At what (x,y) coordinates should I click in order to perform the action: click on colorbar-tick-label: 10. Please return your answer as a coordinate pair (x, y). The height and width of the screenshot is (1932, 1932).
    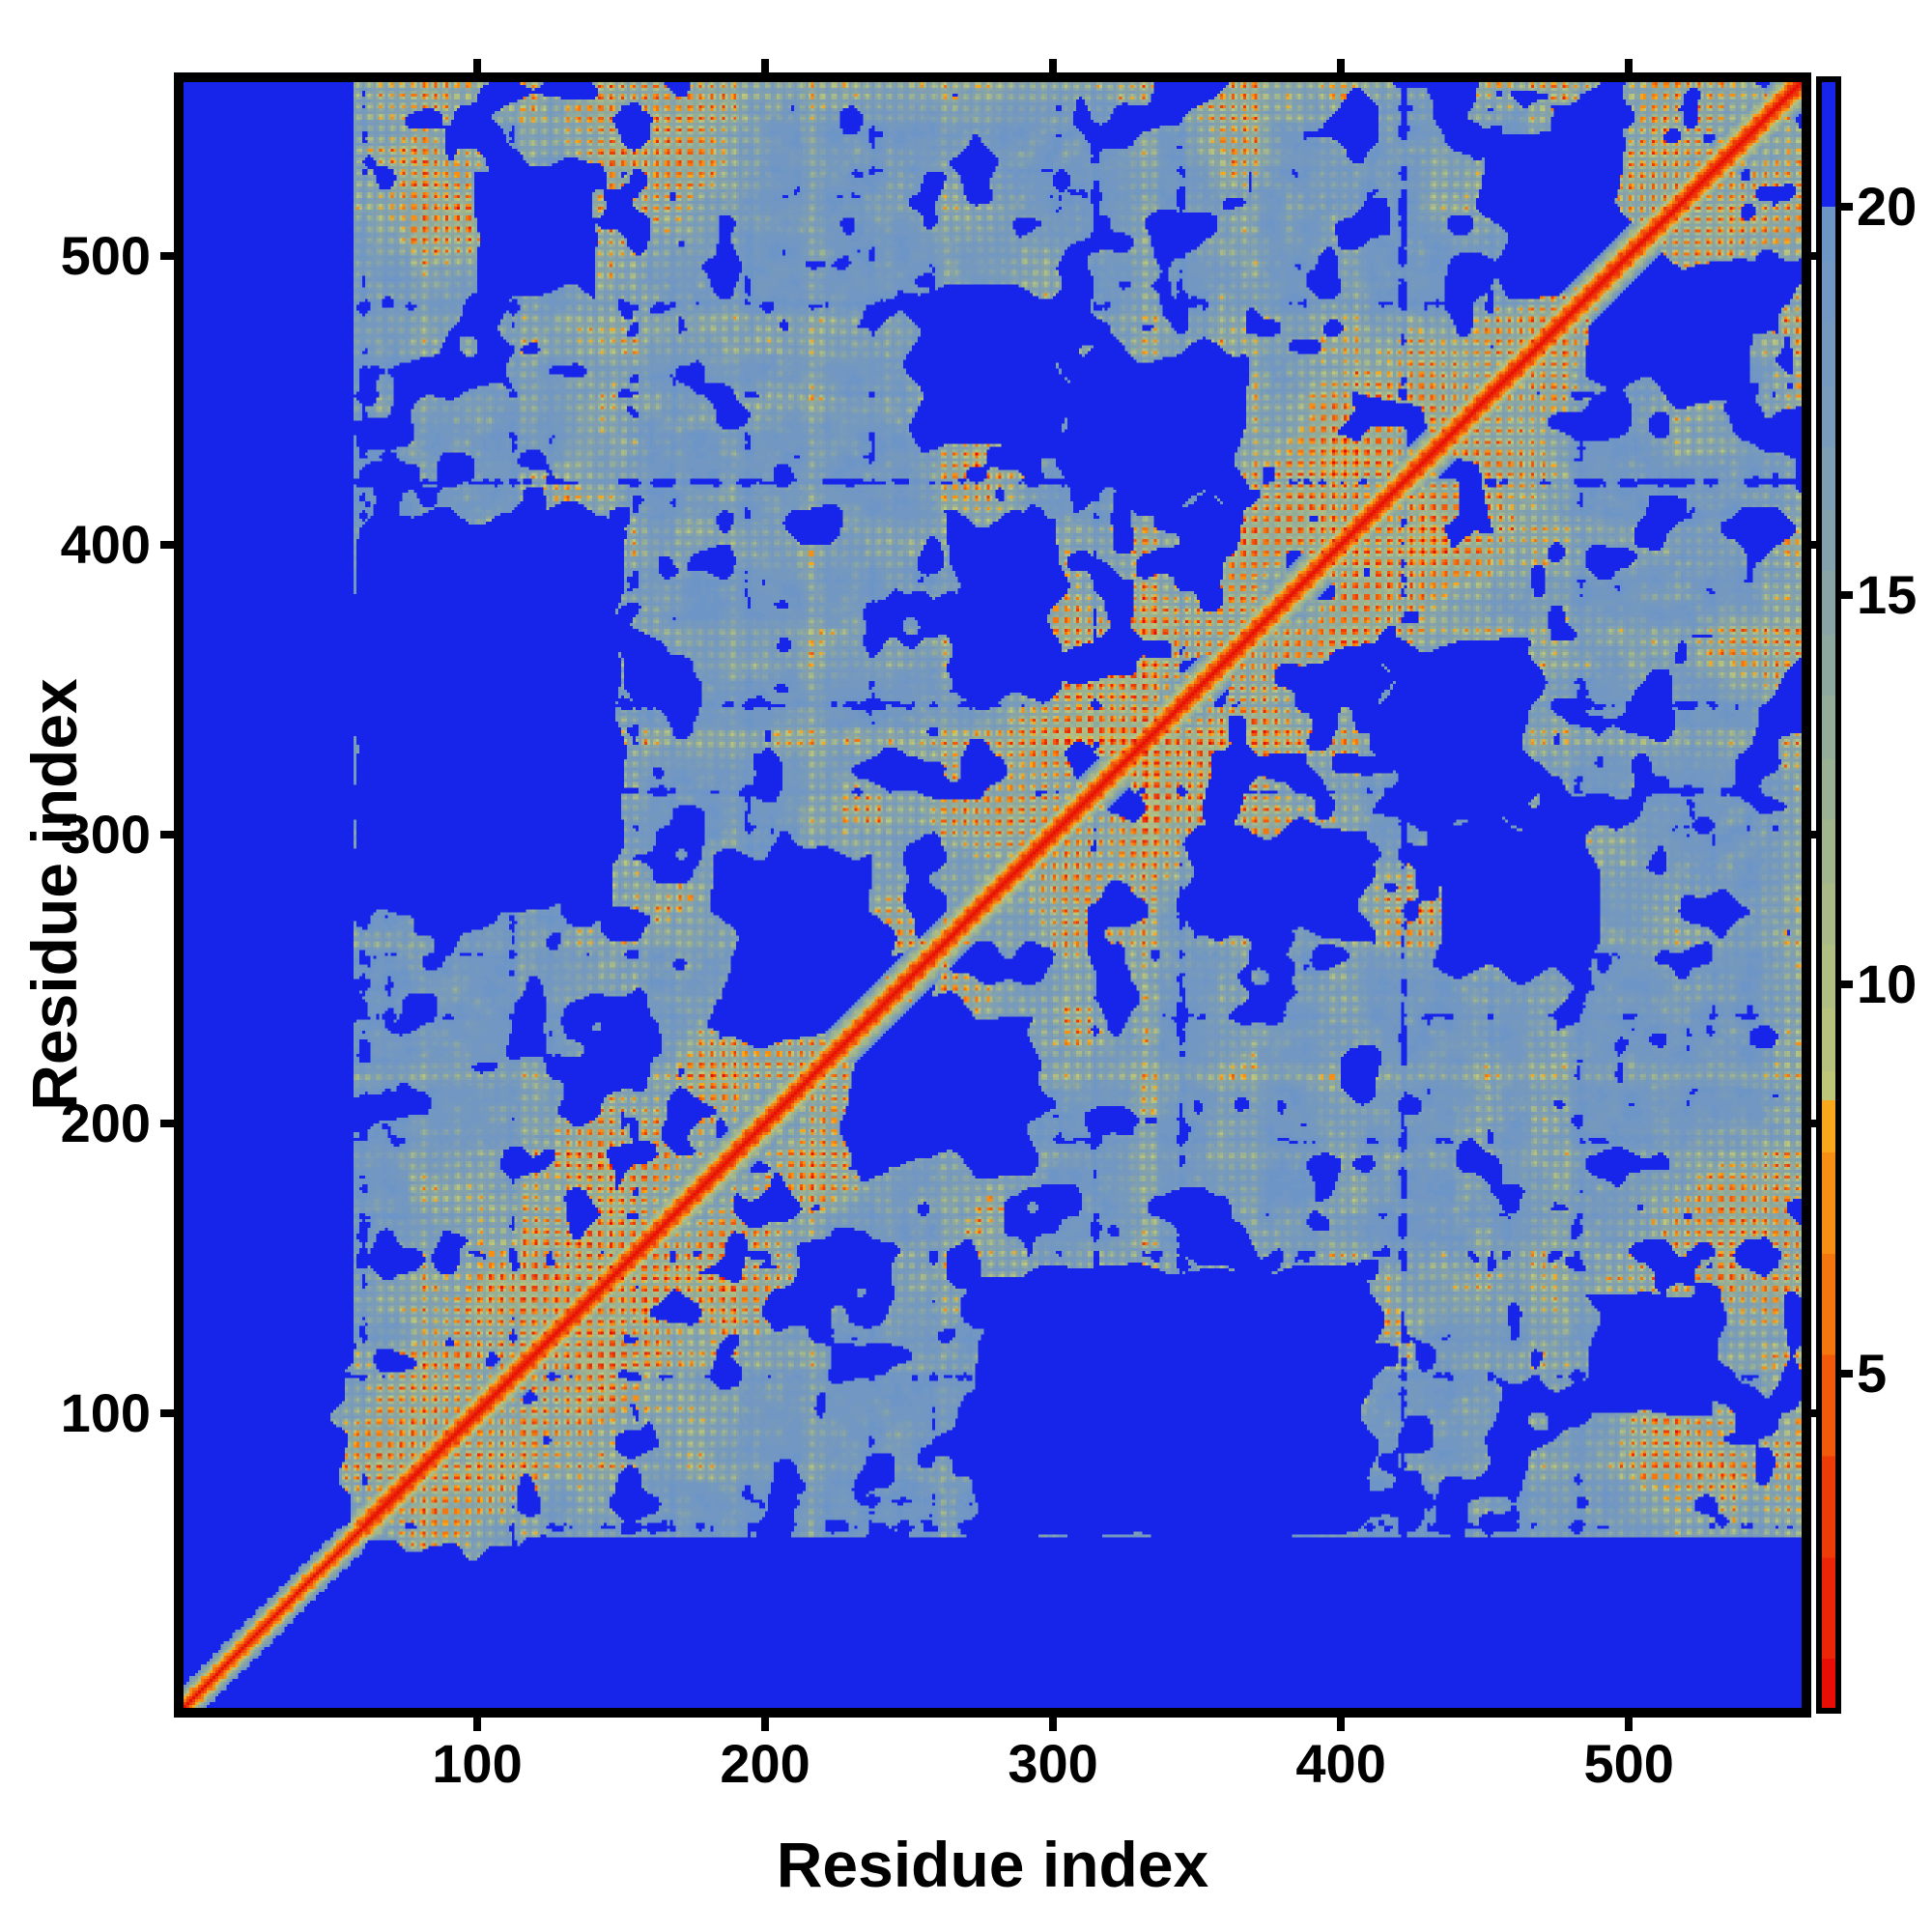
    Looking at the image, I should click on (1887, 984).